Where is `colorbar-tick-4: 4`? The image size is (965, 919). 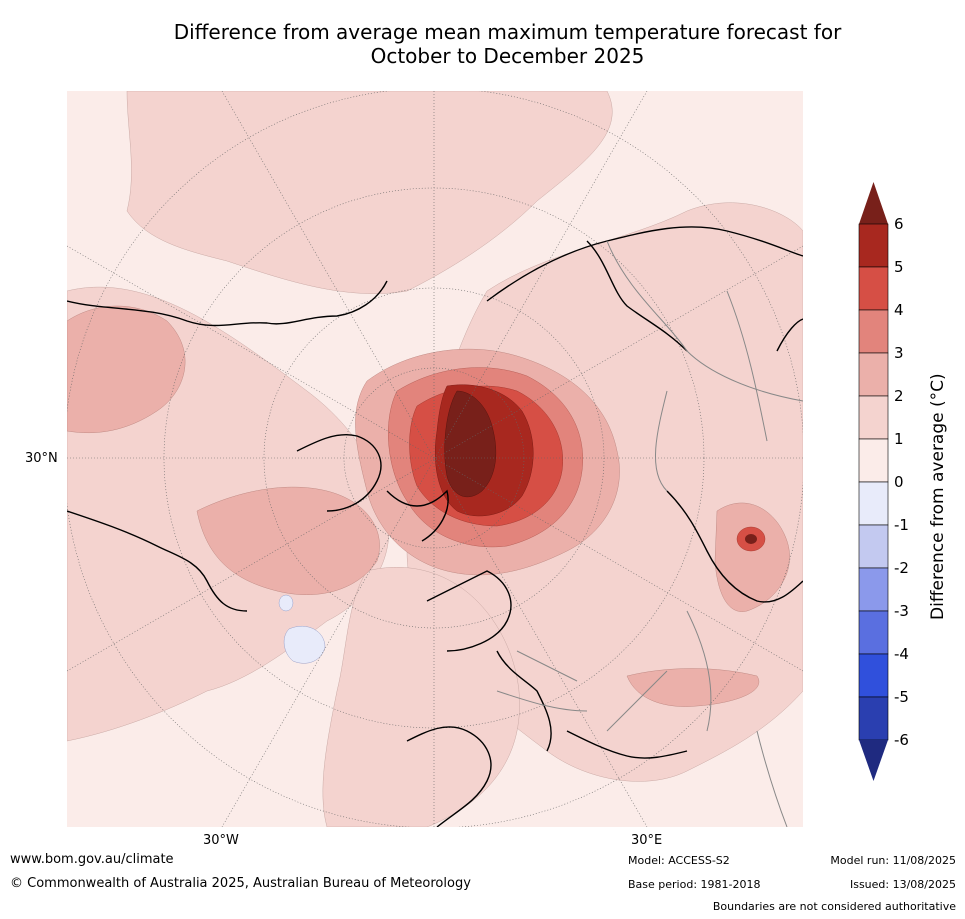 colorbar-tick-4: 4 is located at coordinates (899, 310).